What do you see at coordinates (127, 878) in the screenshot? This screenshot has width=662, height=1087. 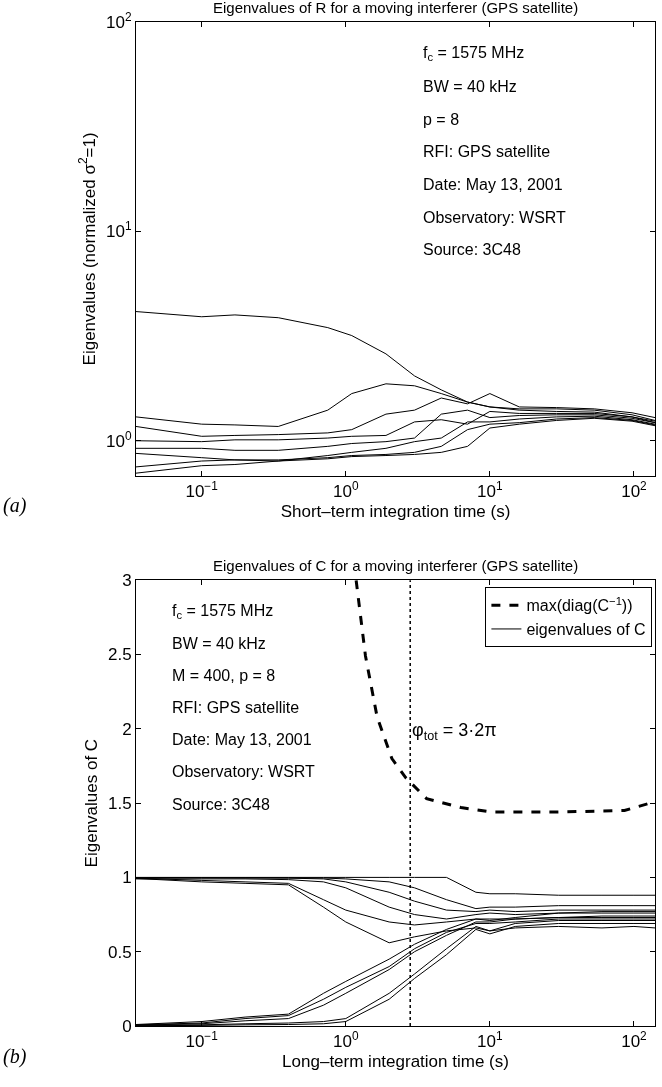 I see `y-tick-label: 1` at bounding box center [127, 878].